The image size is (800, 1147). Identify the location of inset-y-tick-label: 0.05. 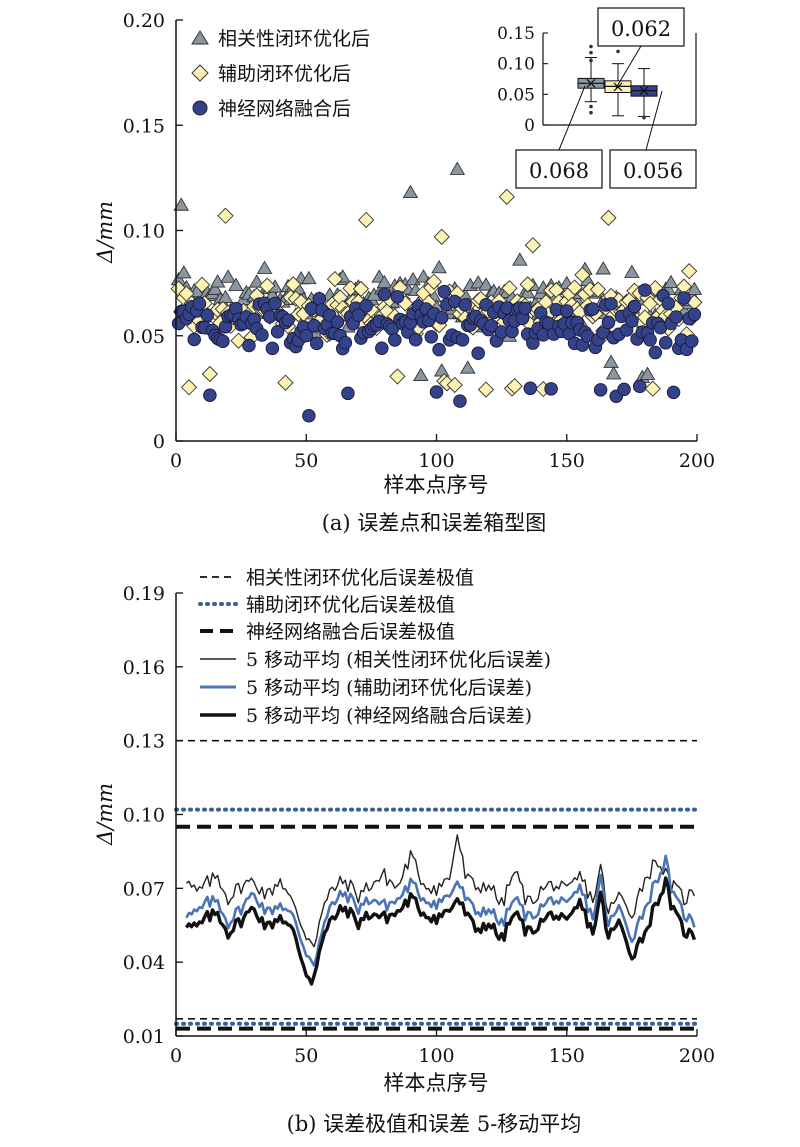
(516, 95).